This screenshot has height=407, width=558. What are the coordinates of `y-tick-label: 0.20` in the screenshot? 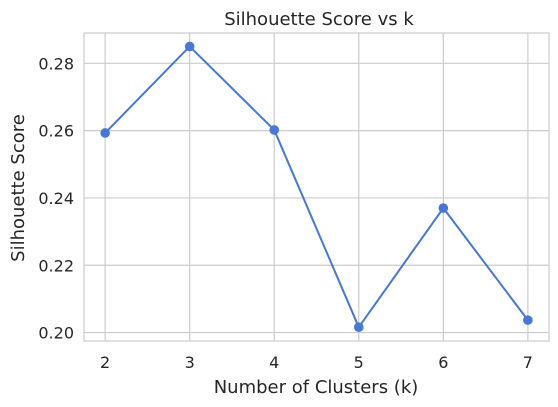 It's located at (56, 333).